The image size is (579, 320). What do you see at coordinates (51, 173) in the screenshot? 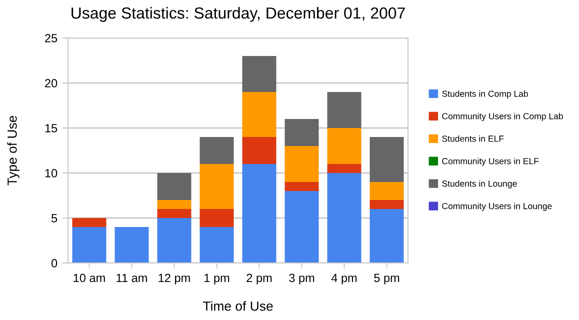
I see `y-tick-label: 10` at bounding box center [51, 173].